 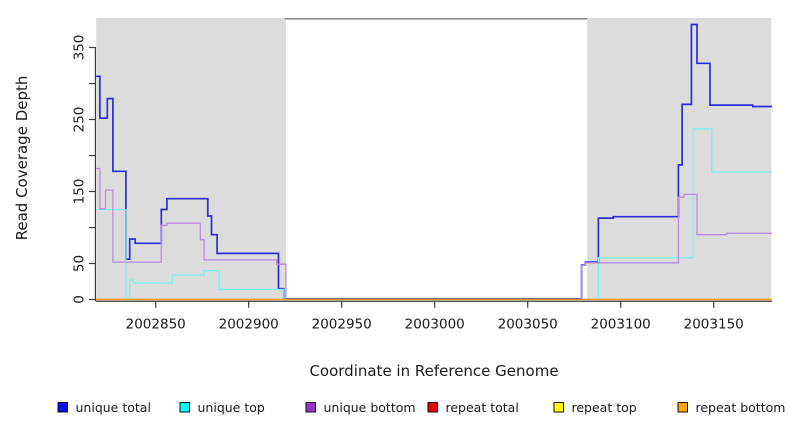 I want to click on legend-item-label: unique total, so click(x=113, y=407).